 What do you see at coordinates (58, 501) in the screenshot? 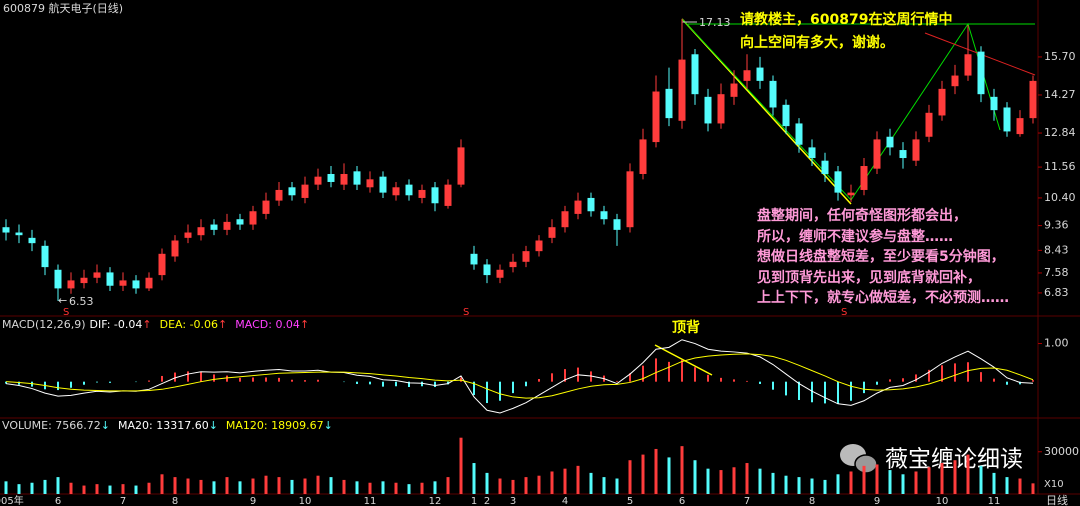
I see `x-tick-label: 6` at bounding box center [58, 501].